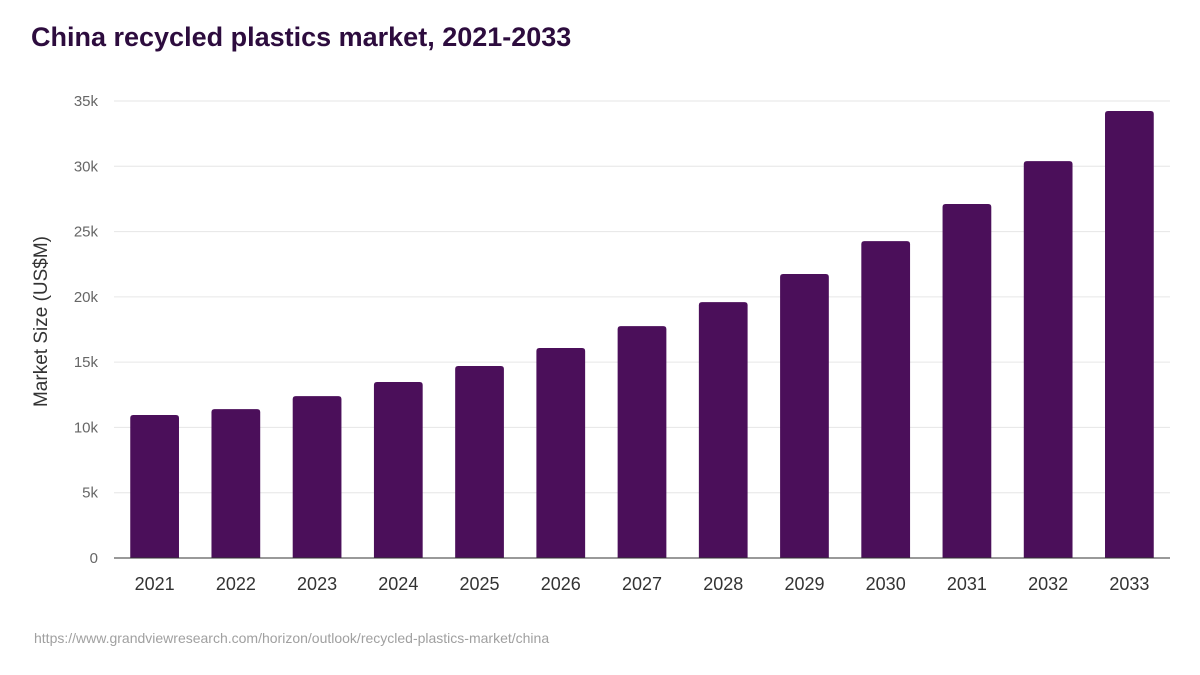  What do you see at coordinates (86, 166) in the screenshot?
I see `y-tick-label: 30k` at bounding box center [86, 166].